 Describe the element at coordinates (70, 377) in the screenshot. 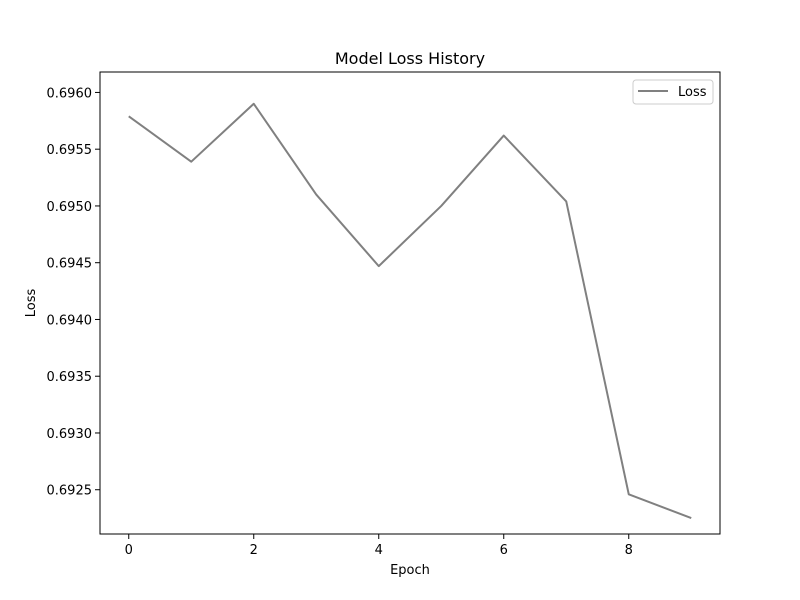

I see `y-tick-label: 0.6935` at that location.